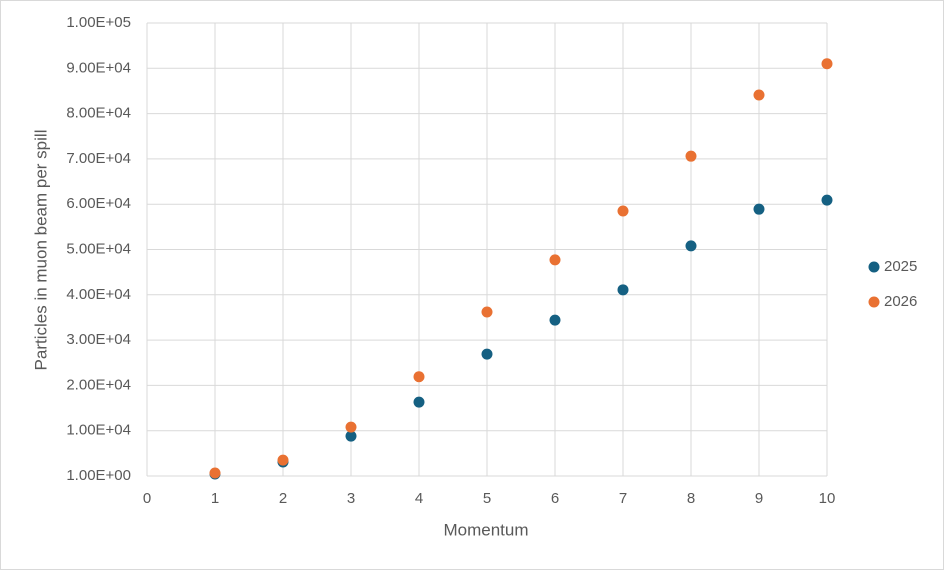 Image resolution: width=944 pixels, height=570 pixels. What do you see at coordinates (98, 384) in the screenshot?
I see `y-tick-label: 2.00E+04` at bounding box center [98, 384].